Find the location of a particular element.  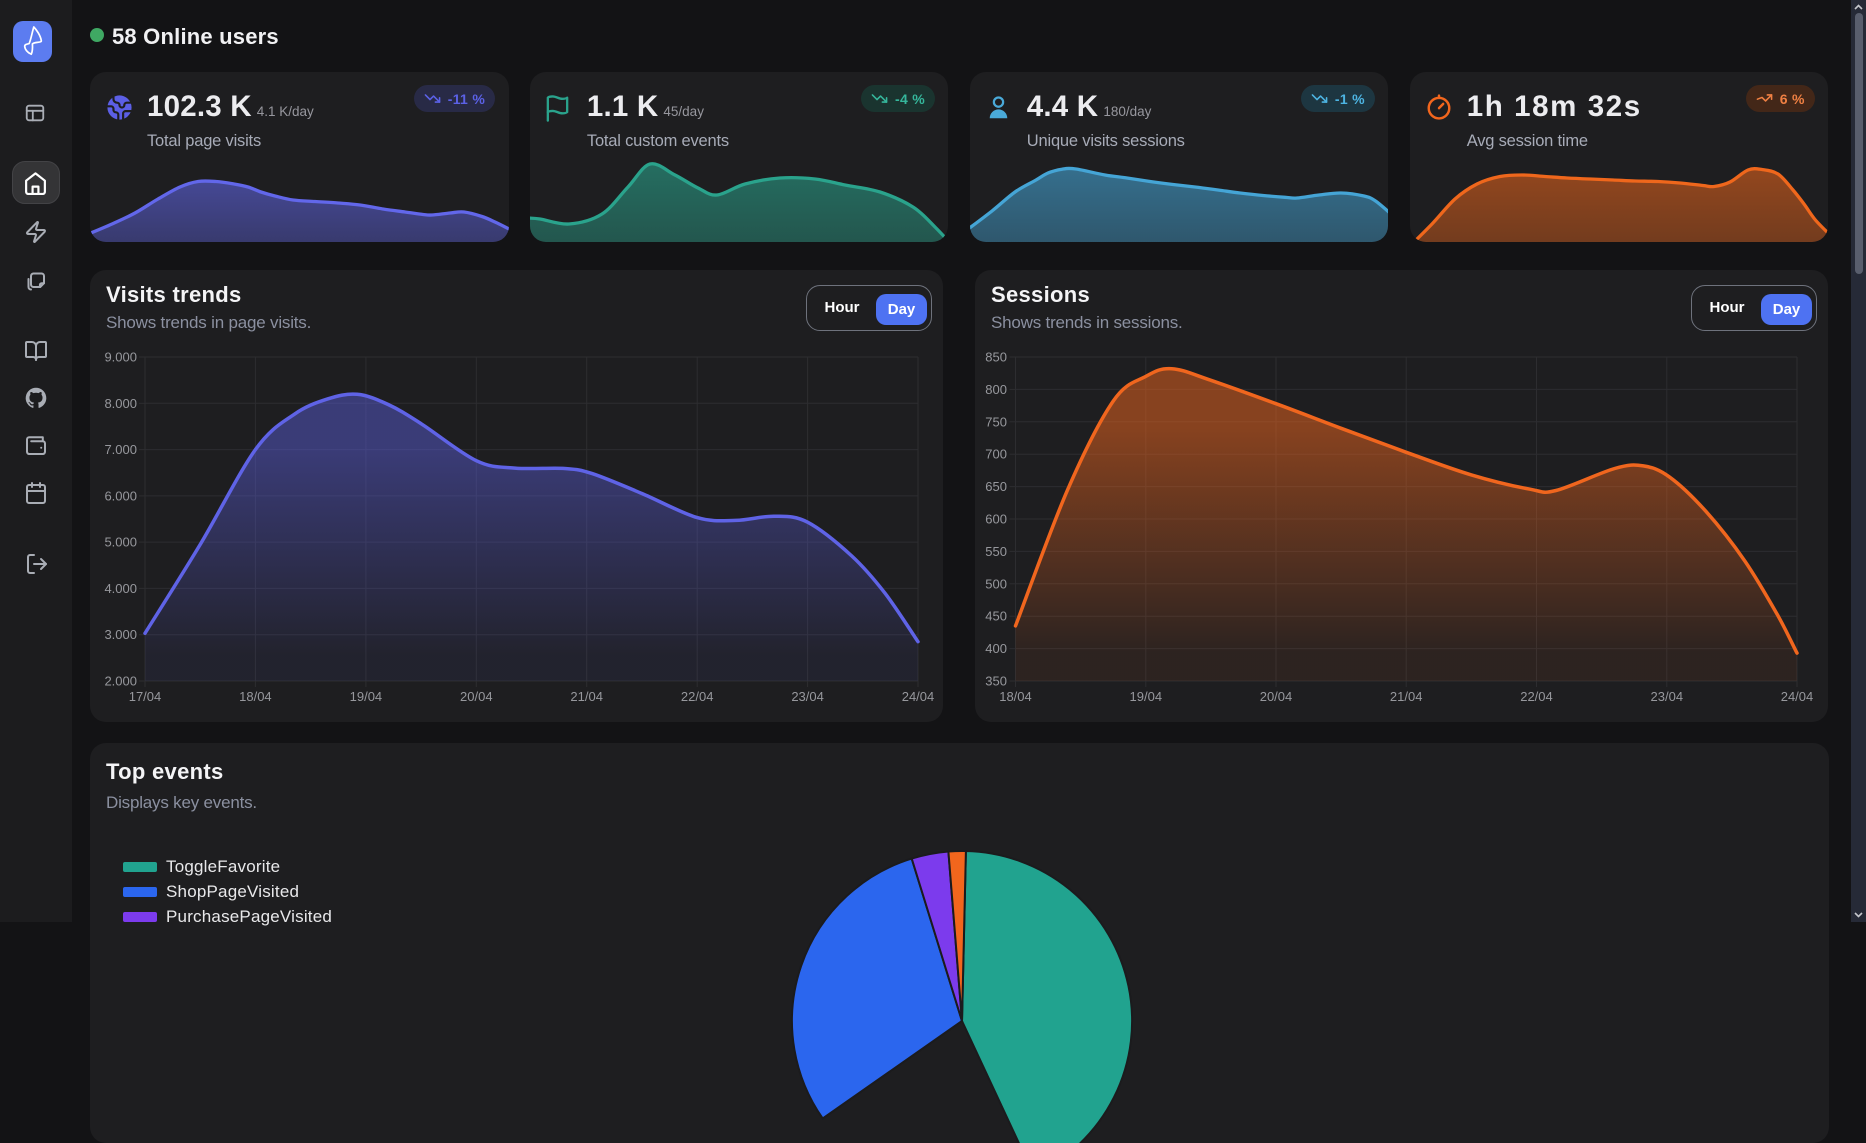

svg-text: 4.000 is located at coordinates (120, 588).